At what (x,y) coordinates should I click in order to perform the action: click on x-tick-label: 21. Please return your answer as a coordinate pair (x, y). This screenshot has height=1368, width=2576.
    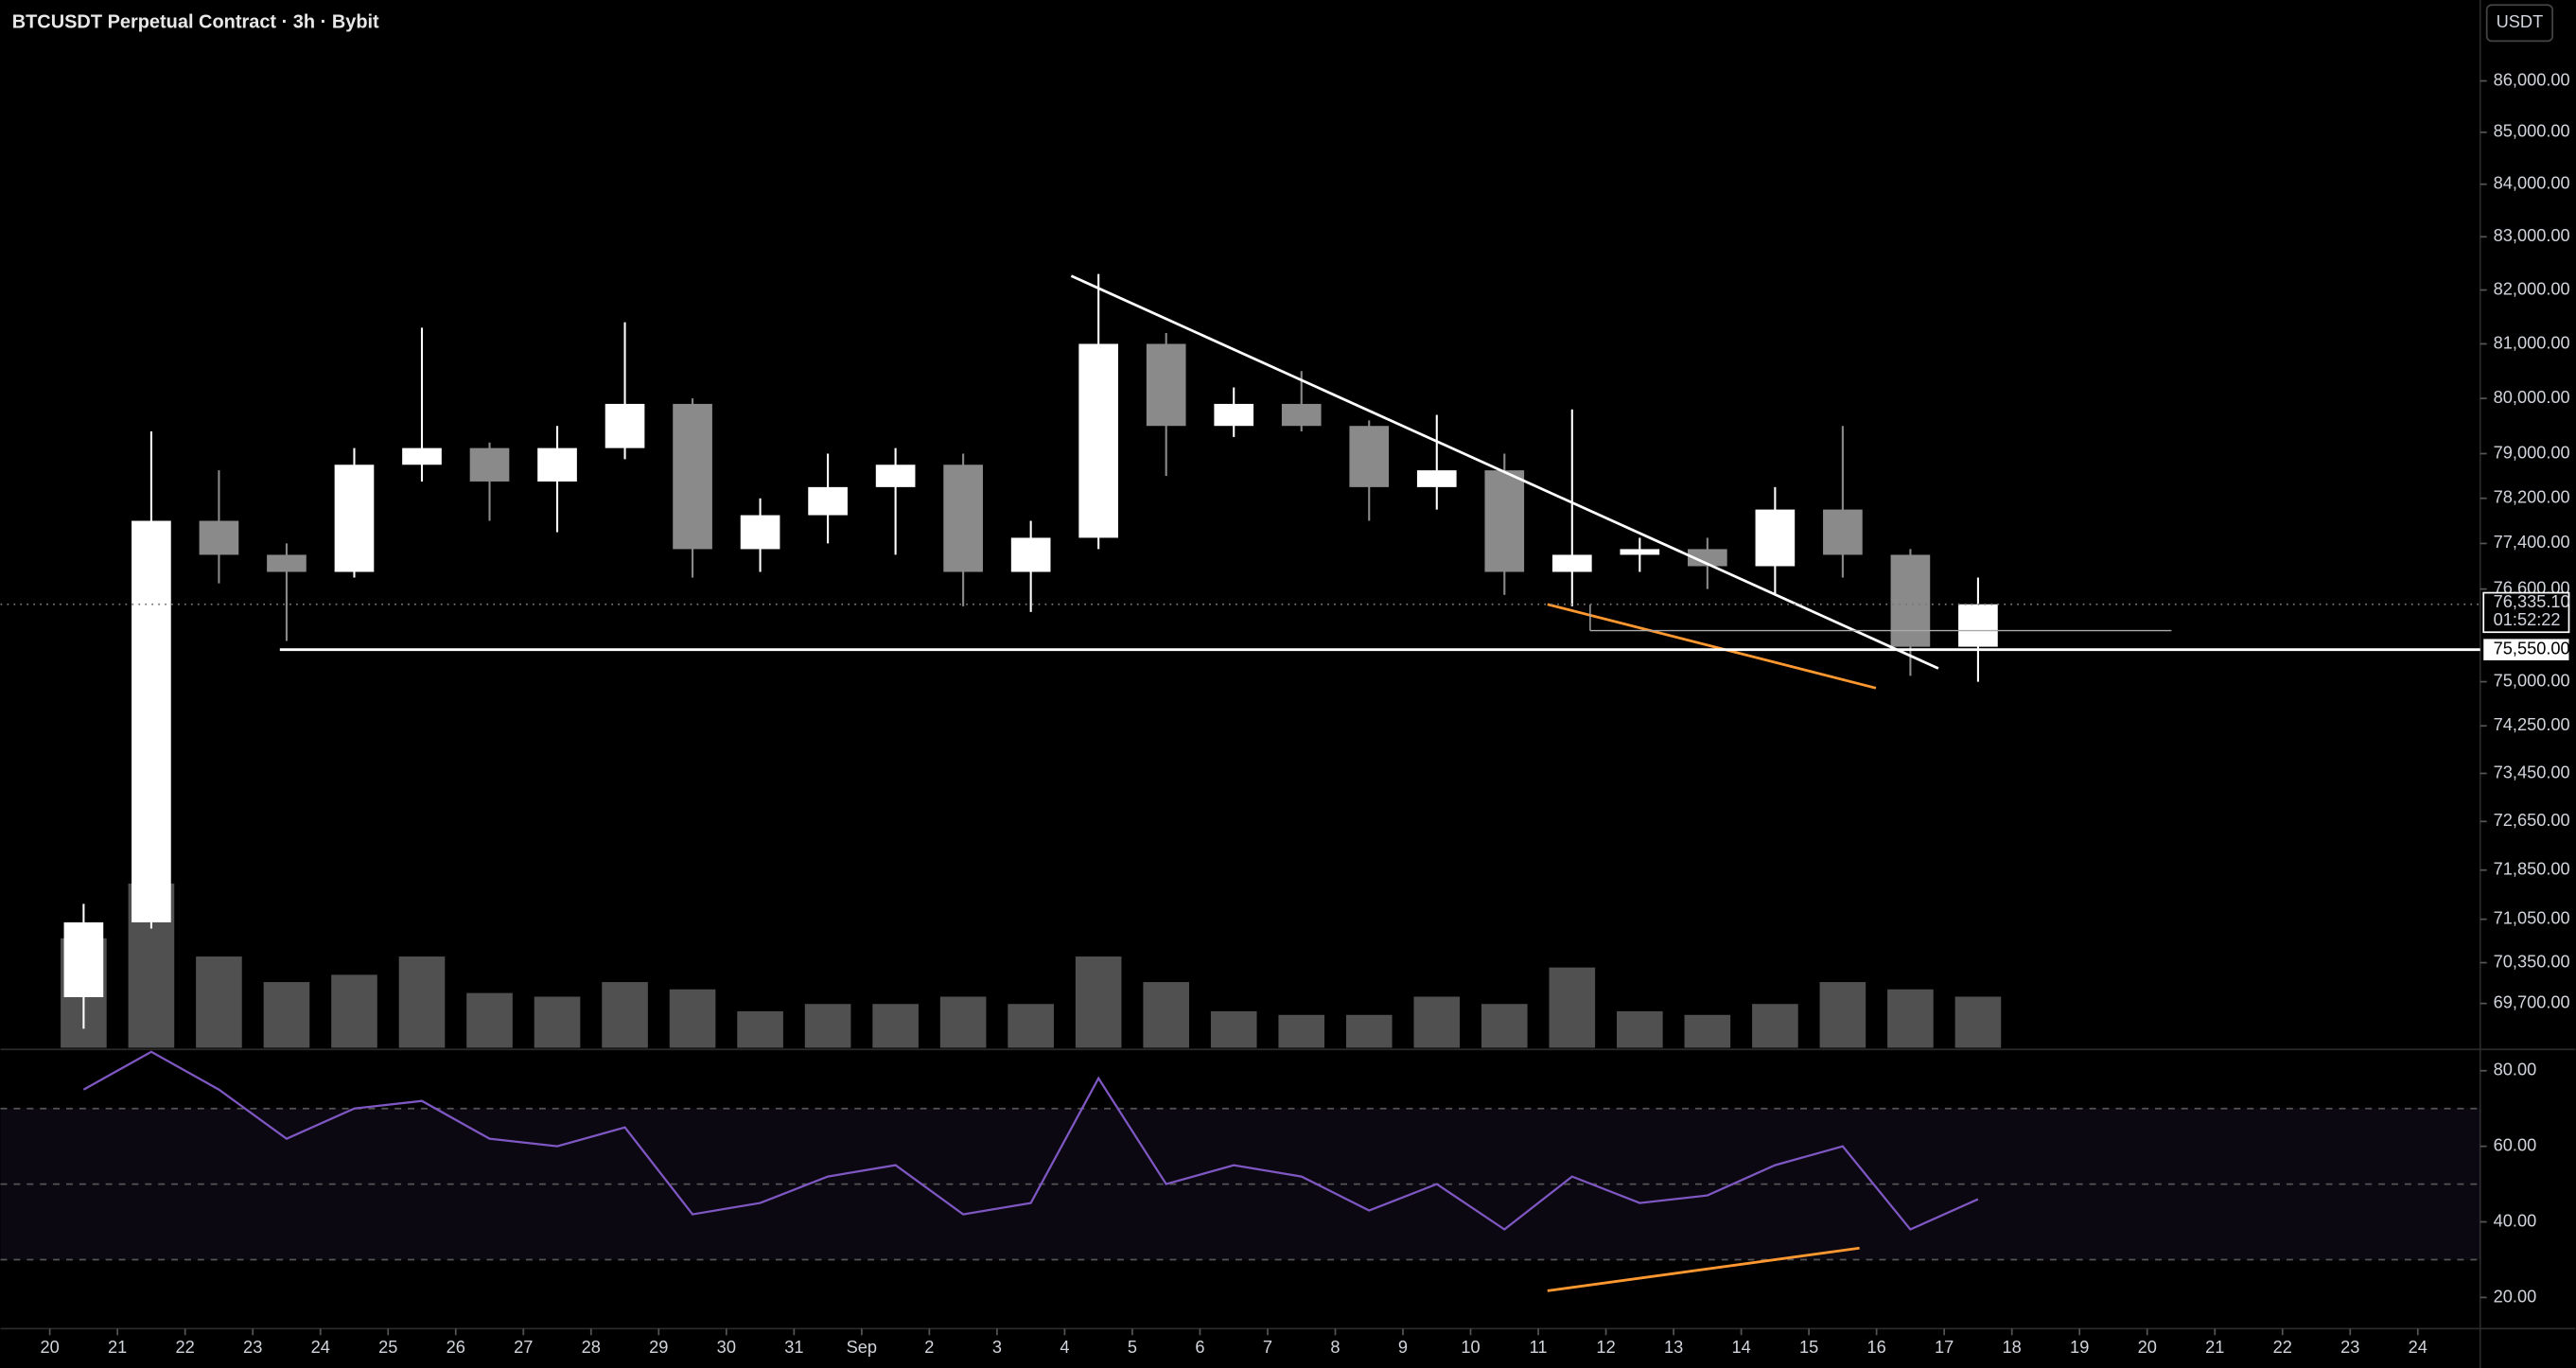
    Looking at the image, I should click on (2214, 1348).